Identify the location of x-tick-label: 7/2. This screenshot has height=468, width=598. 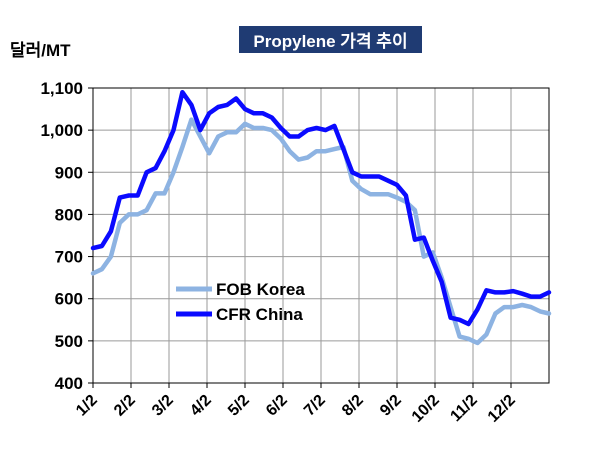
(315, 406).